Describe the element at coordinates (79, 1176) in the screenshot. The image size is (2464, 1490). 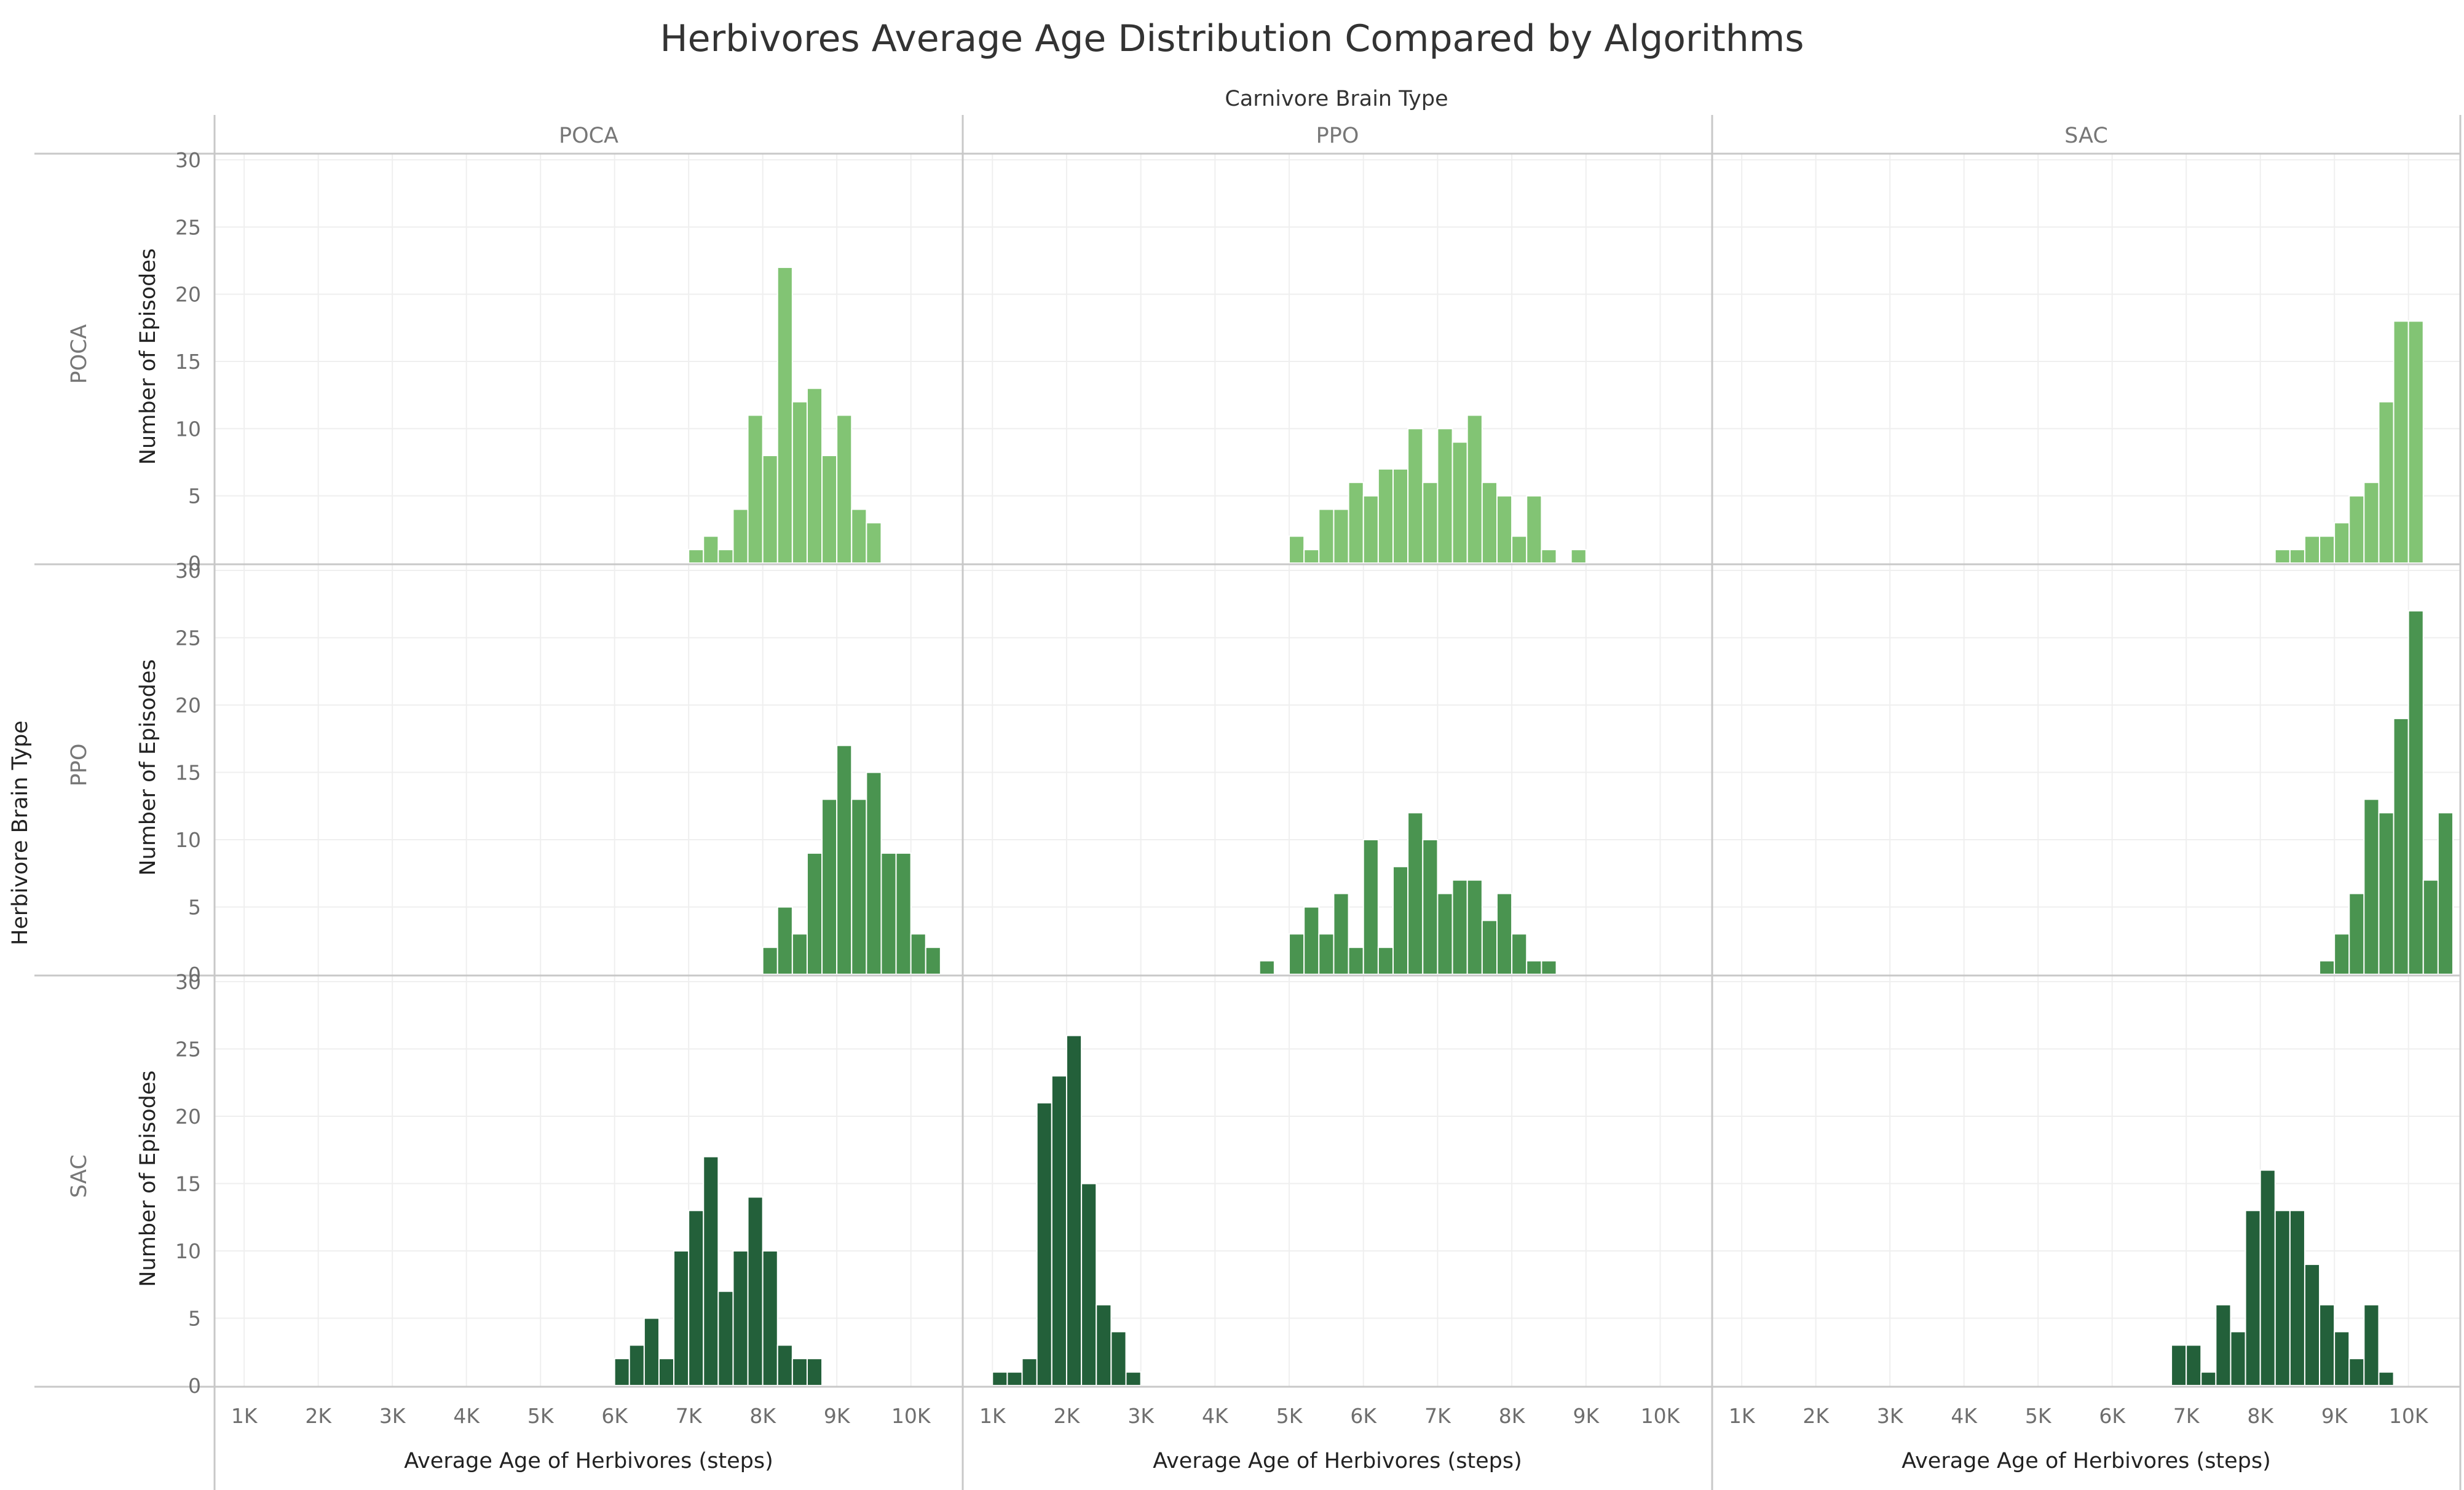
I see `row-header-sac: SAC` at that location.